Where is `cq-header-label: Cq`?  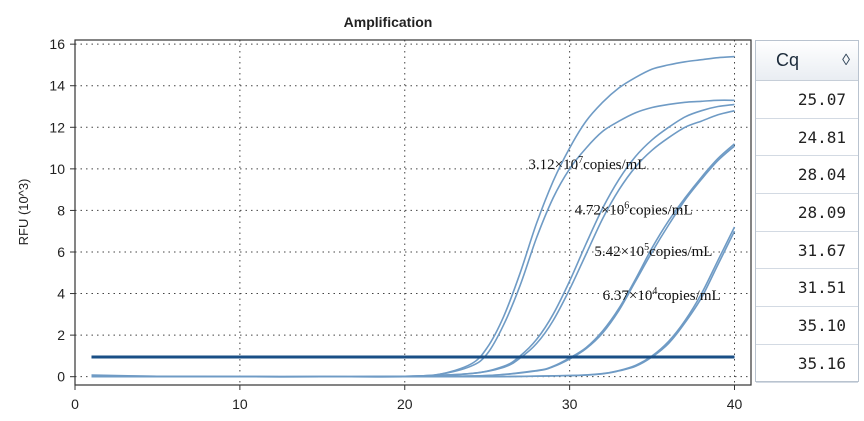 cq-header-label: Cq is located at coordinates (788, 60).